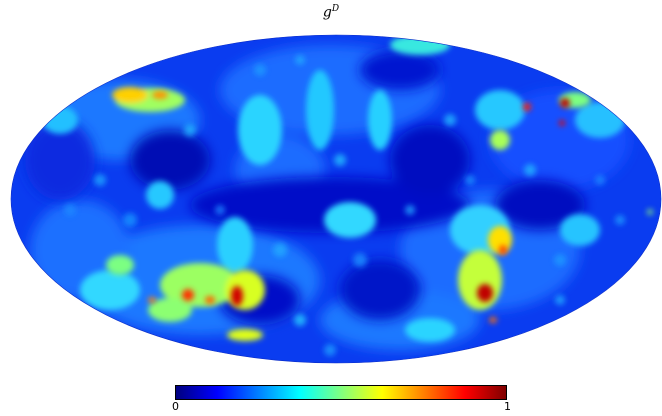 The image size is (662, 416). I want to click on colorbar-min-label: 0, so click(175, 406).